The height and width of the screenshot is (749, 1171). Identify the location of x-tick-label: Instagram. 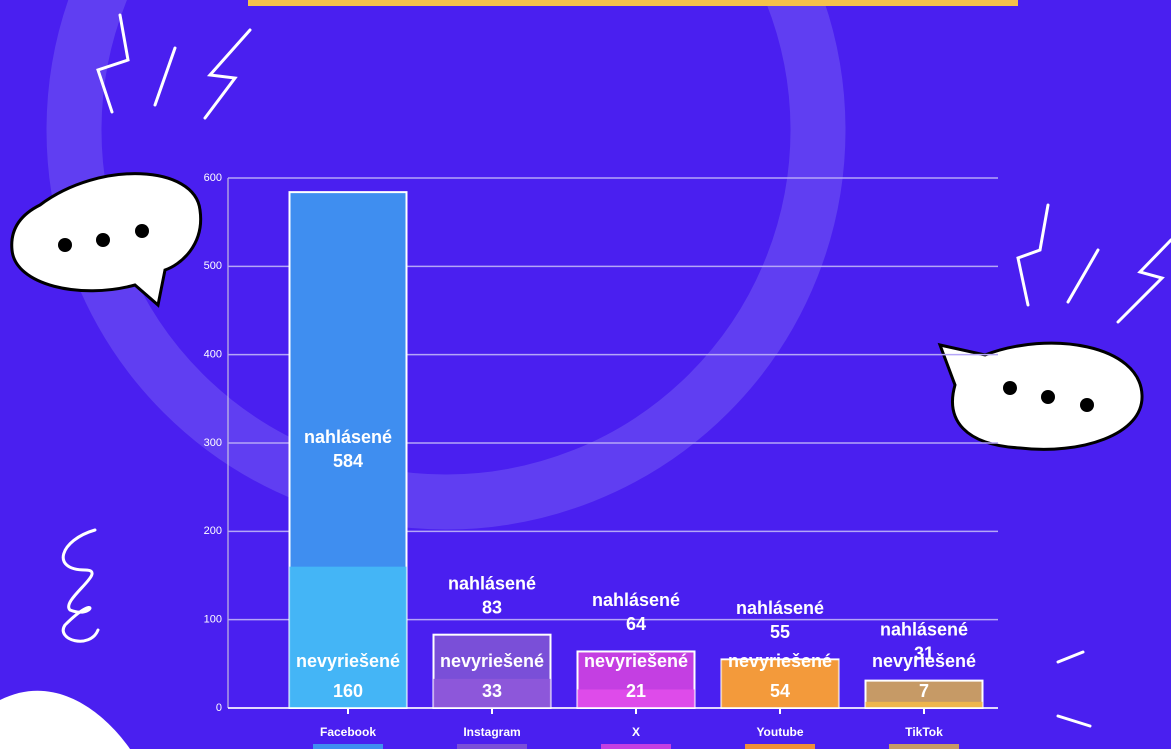
(491, 732).